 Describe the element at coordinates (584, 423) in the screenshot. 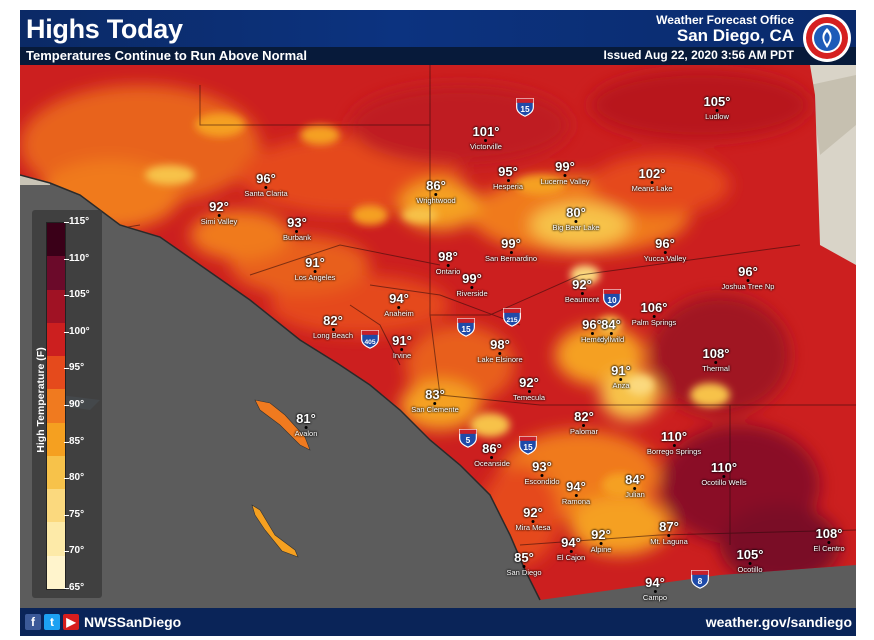

I see `city-label: 82° Palomar` at that location.